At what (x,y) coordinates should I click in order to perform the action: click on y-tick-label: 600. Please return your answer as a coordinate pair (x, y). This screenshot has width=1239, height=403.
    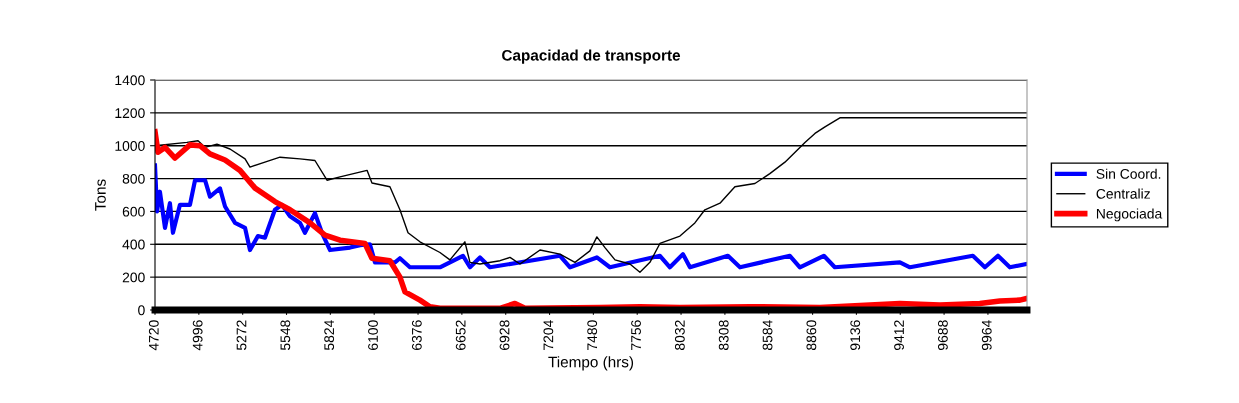
    Looking at the image, I should click on (133, 211).